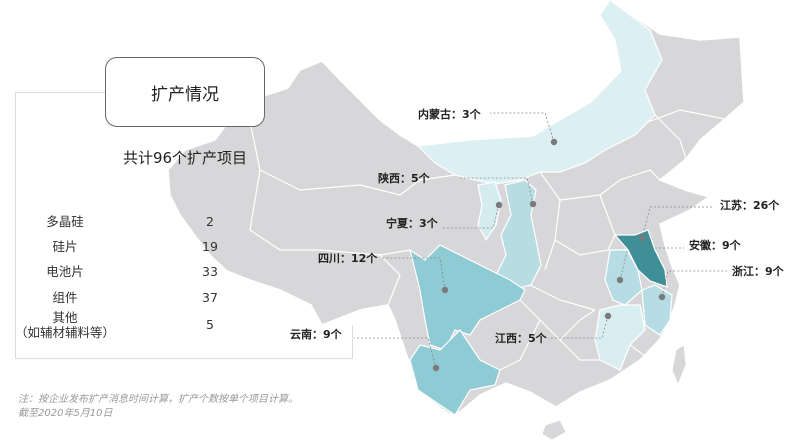 This screenshot has height=443, width=800. I want to click on region-ningxia, so click(489, 211).